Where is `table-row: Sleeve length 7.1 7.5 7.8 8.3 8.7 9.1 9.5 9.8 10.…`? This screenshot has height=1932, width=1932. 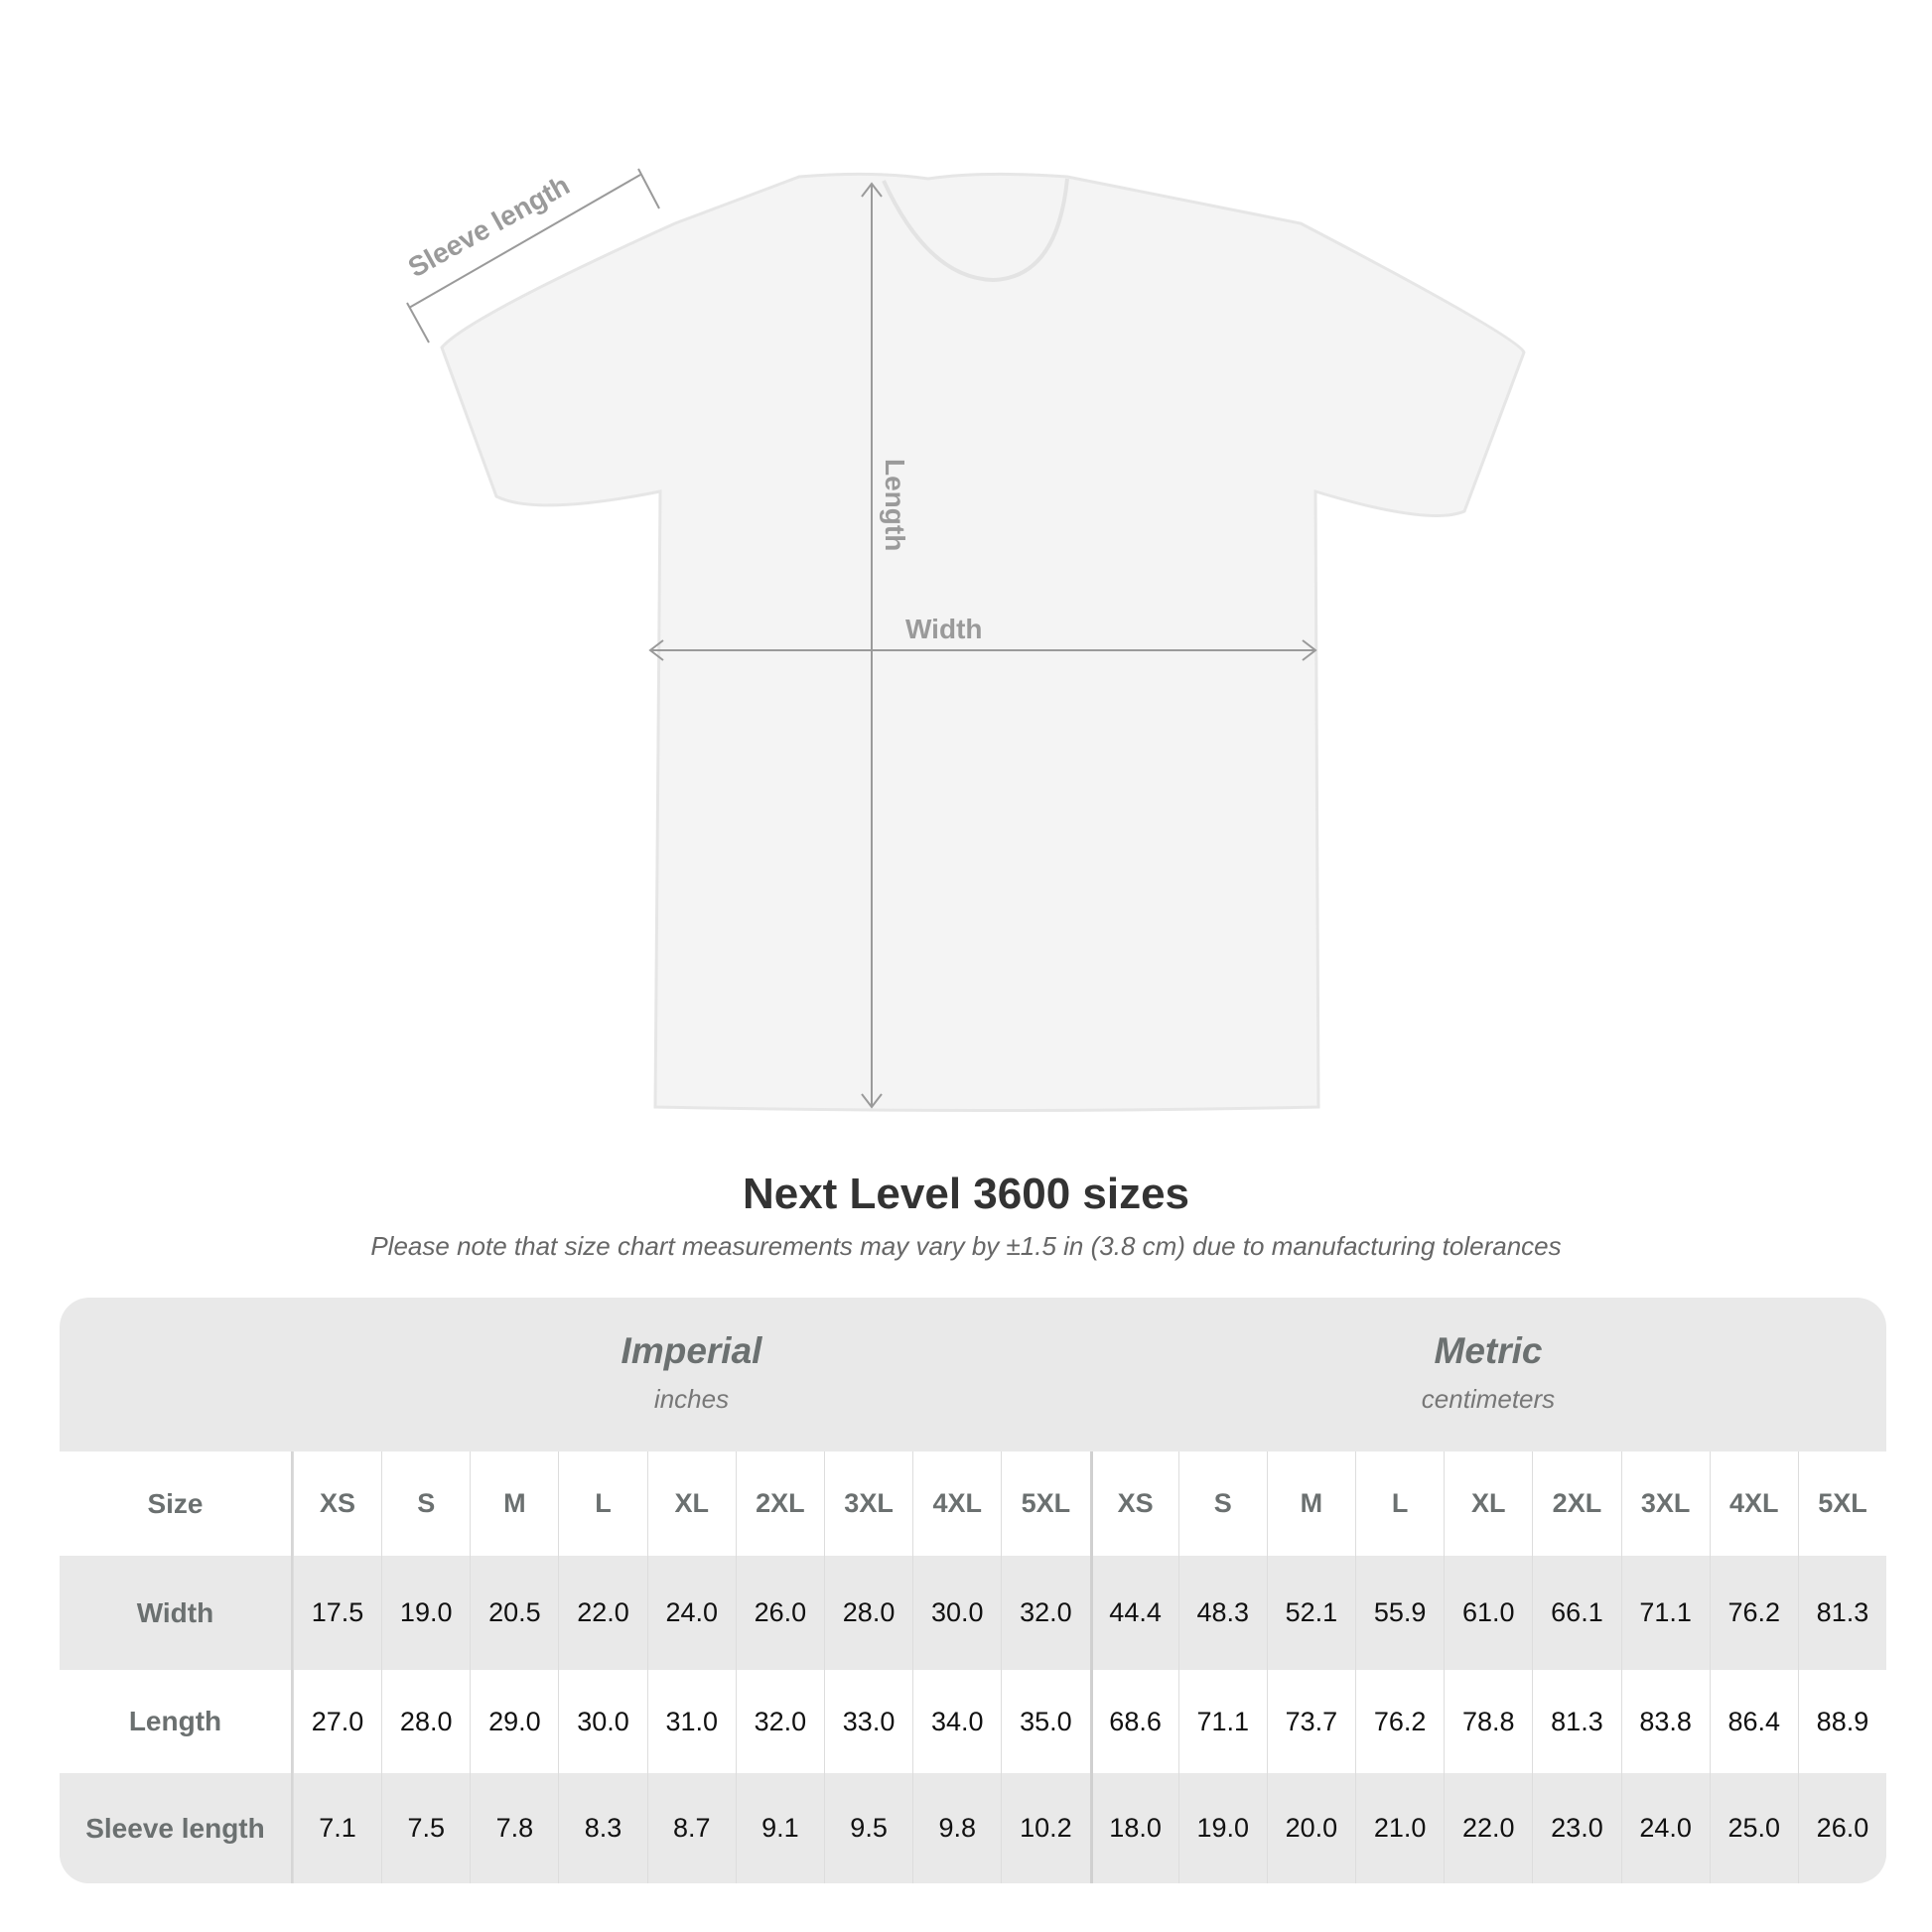
table-row: Sleeve length 7.1 7.5 7.8 8.3 8.7 9.1 9.5 9.8 10.… is located at coordinates (973, 1828).